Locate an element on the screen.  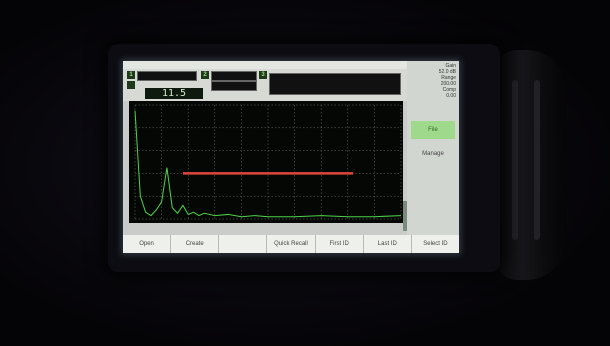
manage-button: Manage is located at coordinates (433, 154).